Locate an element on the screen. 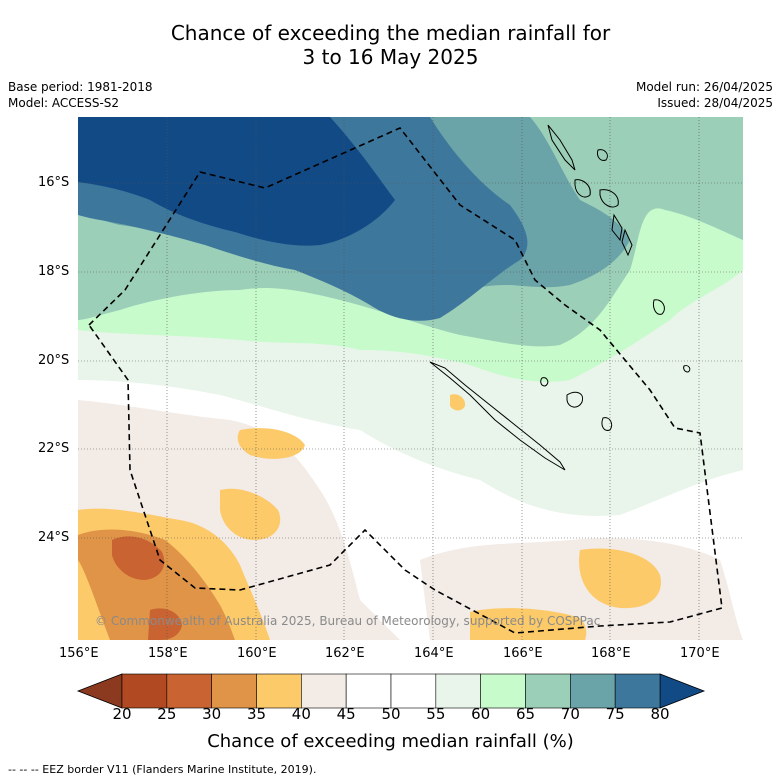  lon-label: 166°E is located at coordinates (523, 653).